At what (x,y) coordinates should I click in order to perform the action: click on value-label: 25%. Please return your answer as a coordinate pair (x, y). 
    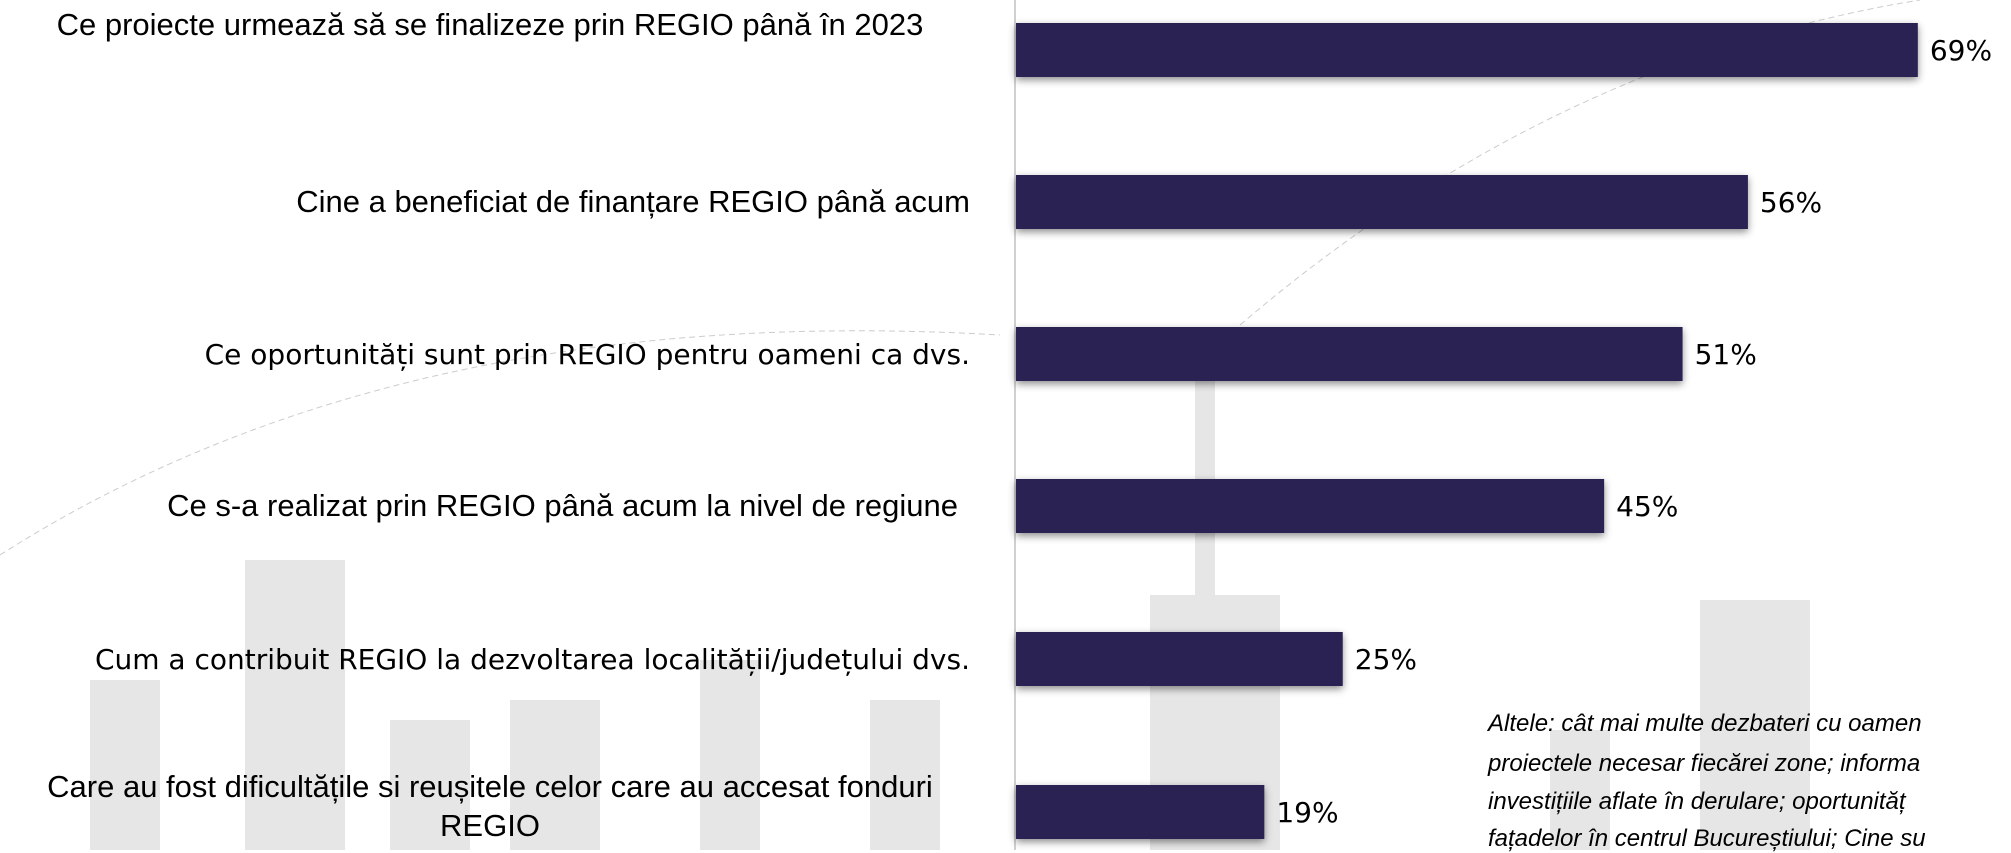
    Looking at the image, I should click on (1386, 659).